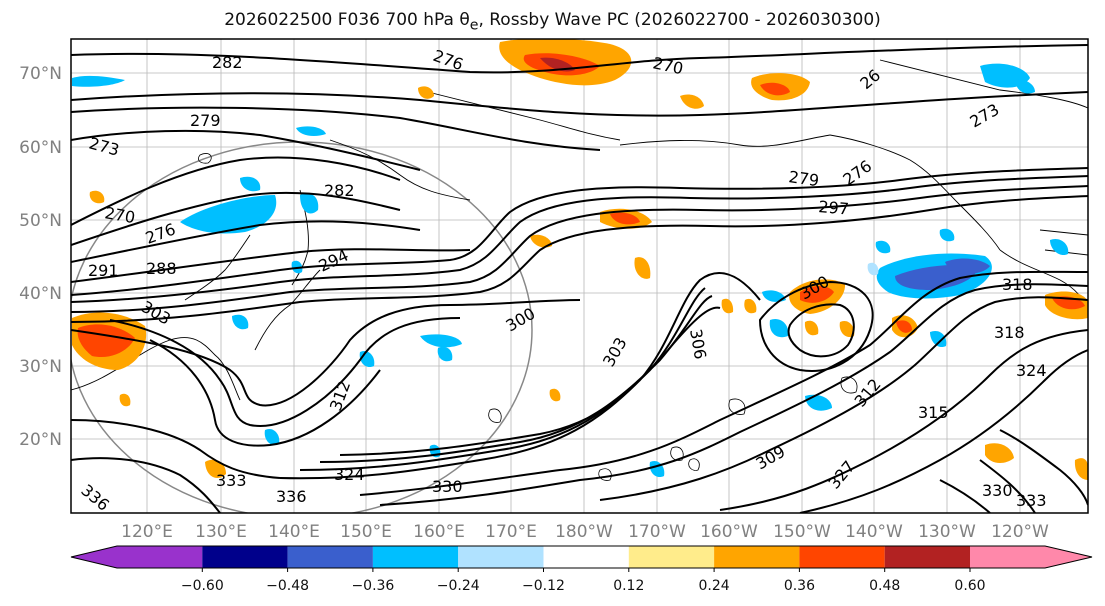 The width and height of the screenshot is (1105, 606). I want to click on lon-label: 150°E, so click(366, 532).